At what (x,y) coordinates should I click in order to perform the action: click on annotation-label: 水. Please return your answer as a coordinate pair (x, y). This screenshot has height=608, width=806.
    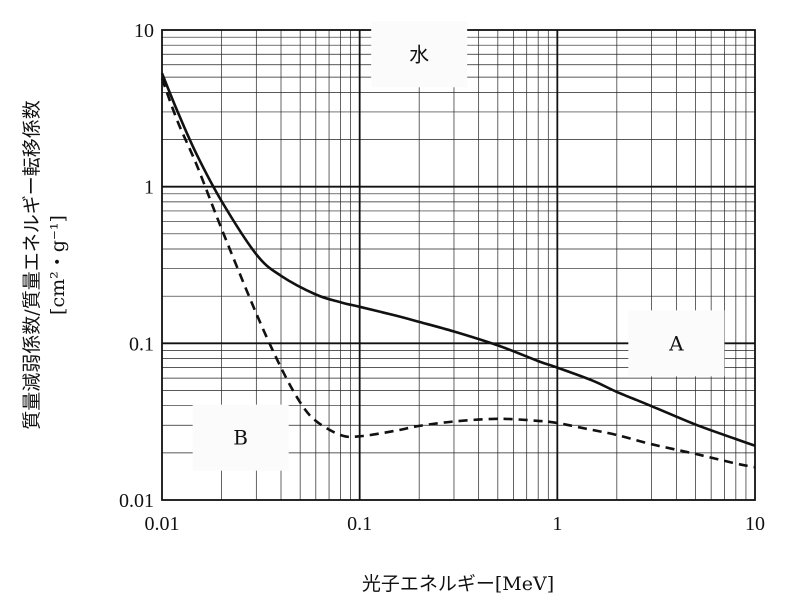
    Looking at the image, I should click on (419, 54).